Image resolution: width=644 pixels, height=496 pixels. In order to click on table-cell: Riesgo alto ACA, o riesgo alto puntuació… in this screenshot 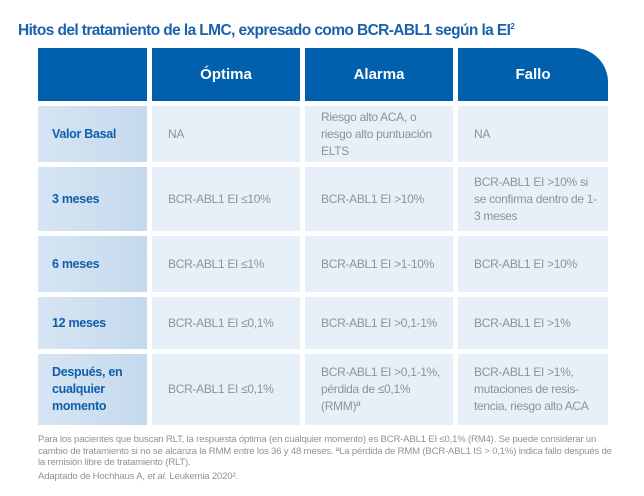, I will do `click(379, 134)`.